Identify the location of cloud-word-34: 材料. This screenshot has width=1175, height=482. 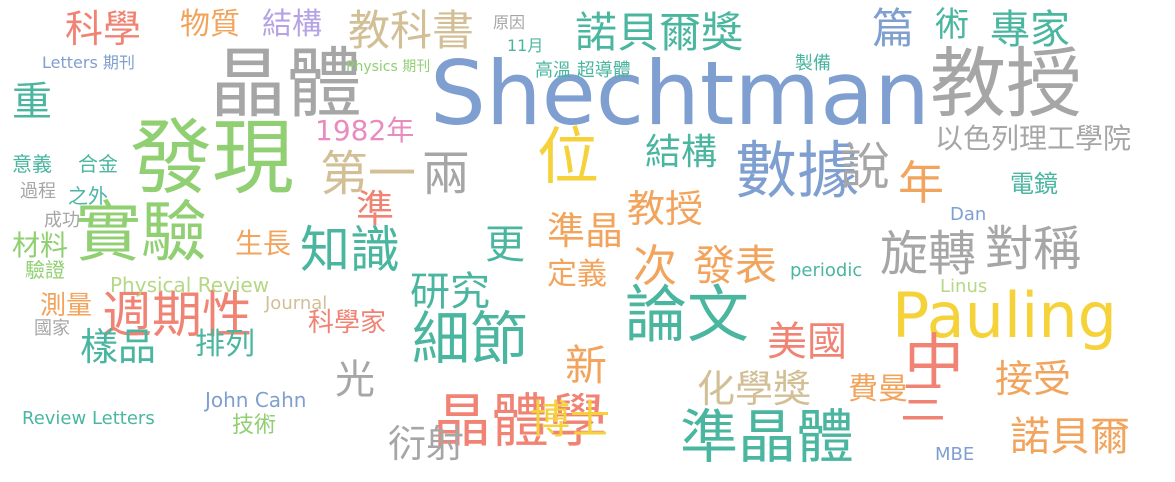
(40, 245).